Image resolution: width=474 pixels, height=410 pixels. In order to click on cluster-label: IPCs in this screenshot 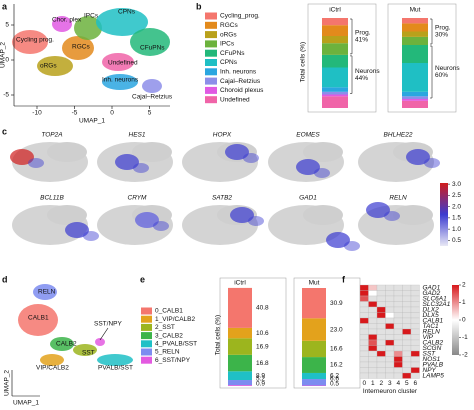, I will do `click(91, 16)`.